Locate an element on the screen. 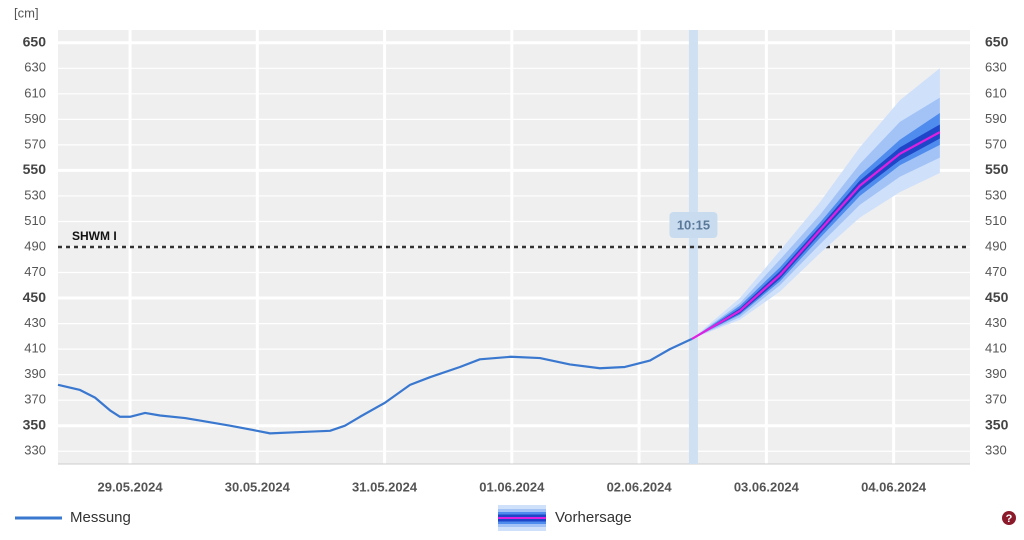  y-tick-label: 550 is located at coordinates (35, 169).